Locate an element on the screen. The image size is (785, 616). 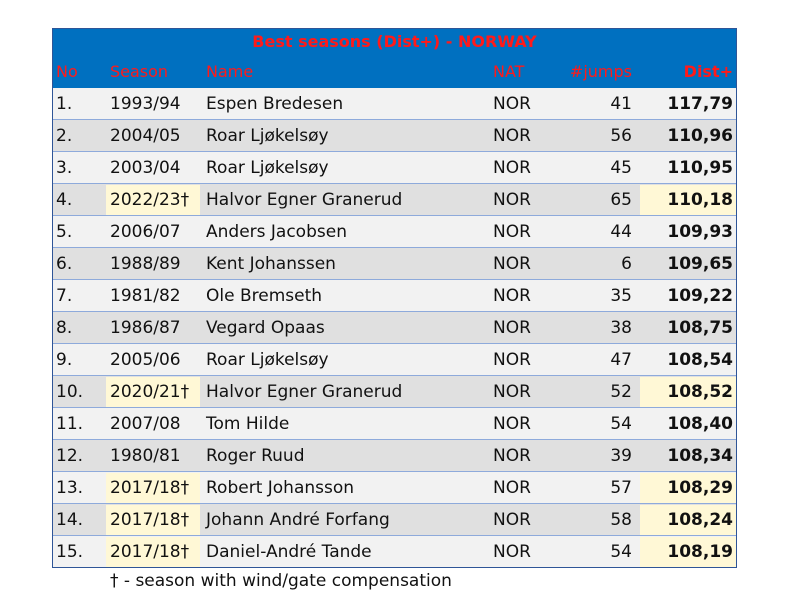
season-cell: 2004/05 is located at coordinates (145, 136).